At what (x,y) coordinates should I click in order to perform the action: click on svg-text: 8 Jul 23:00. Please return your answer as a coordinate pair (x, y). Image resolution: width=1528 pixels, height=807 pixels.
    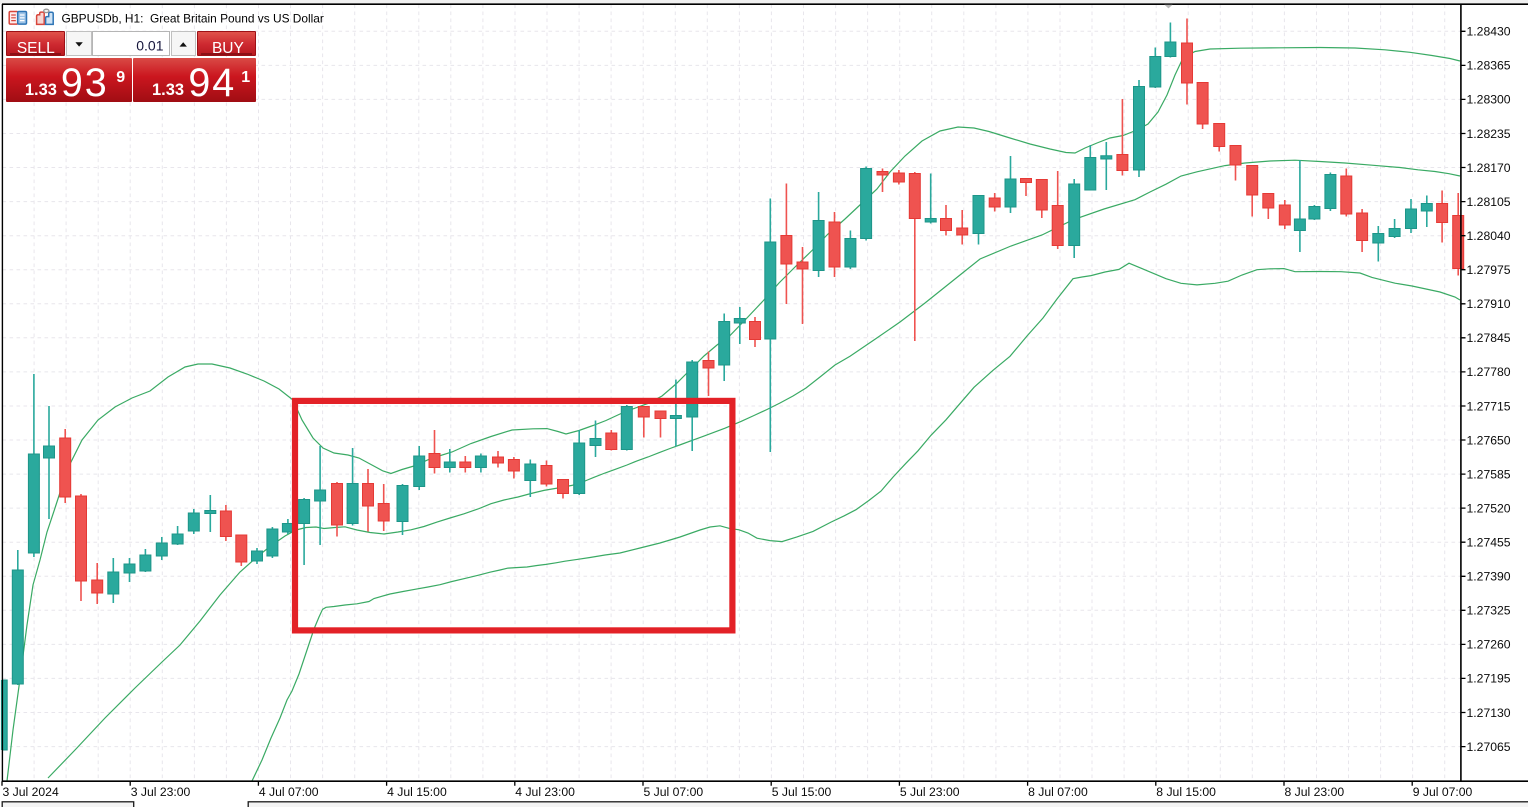
    Looking at the image, I should click on (1315, 792).